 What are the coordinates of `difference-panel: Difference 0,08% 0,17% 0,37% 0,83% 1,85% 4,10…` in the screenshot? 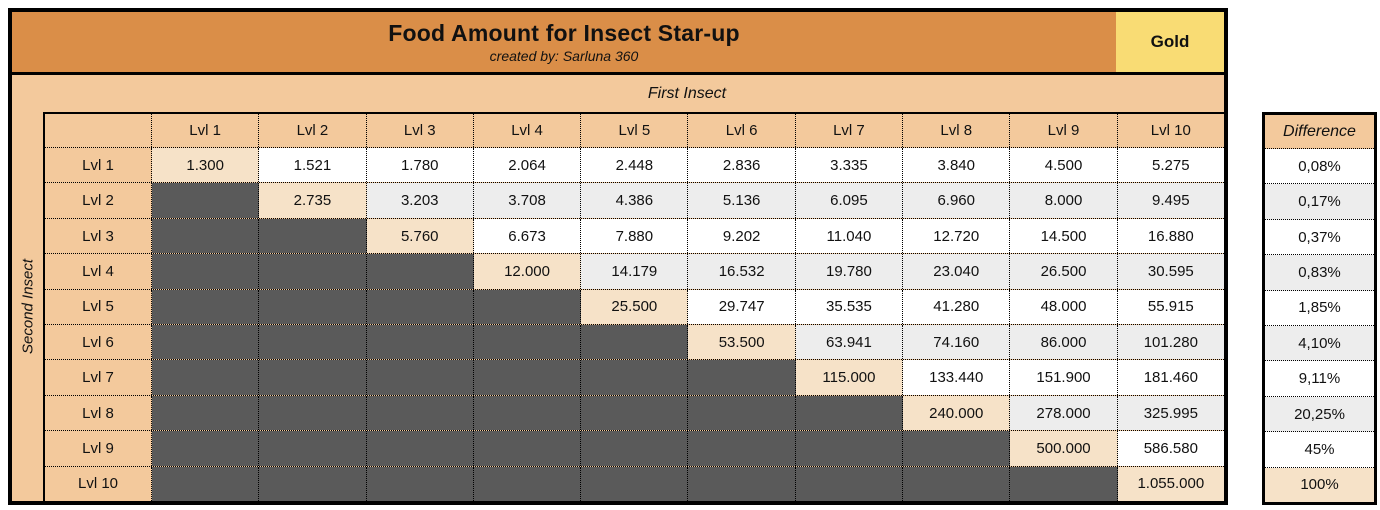 It's located at (1319, 308).